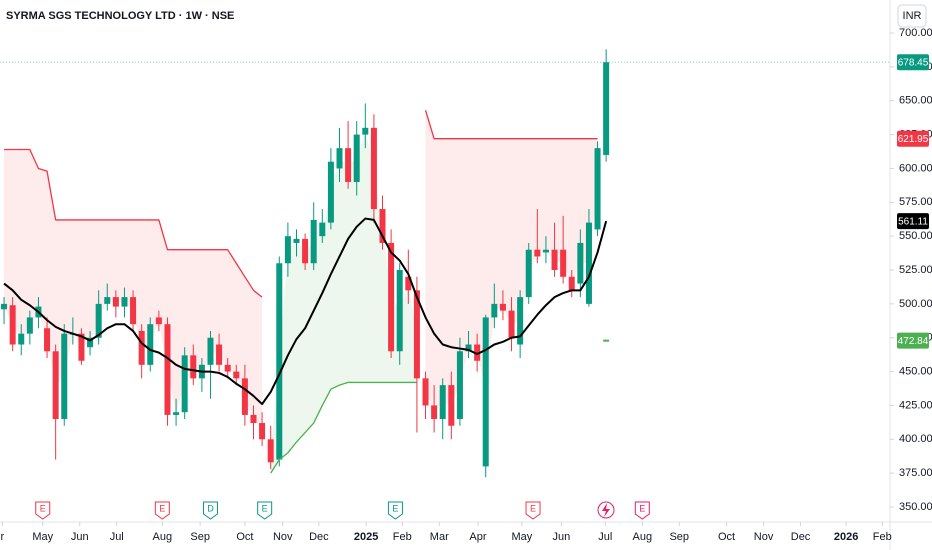  Describe the element at coordinates (846, 537) in the screenshot. I see `x-tick-label: 2026` at that location.